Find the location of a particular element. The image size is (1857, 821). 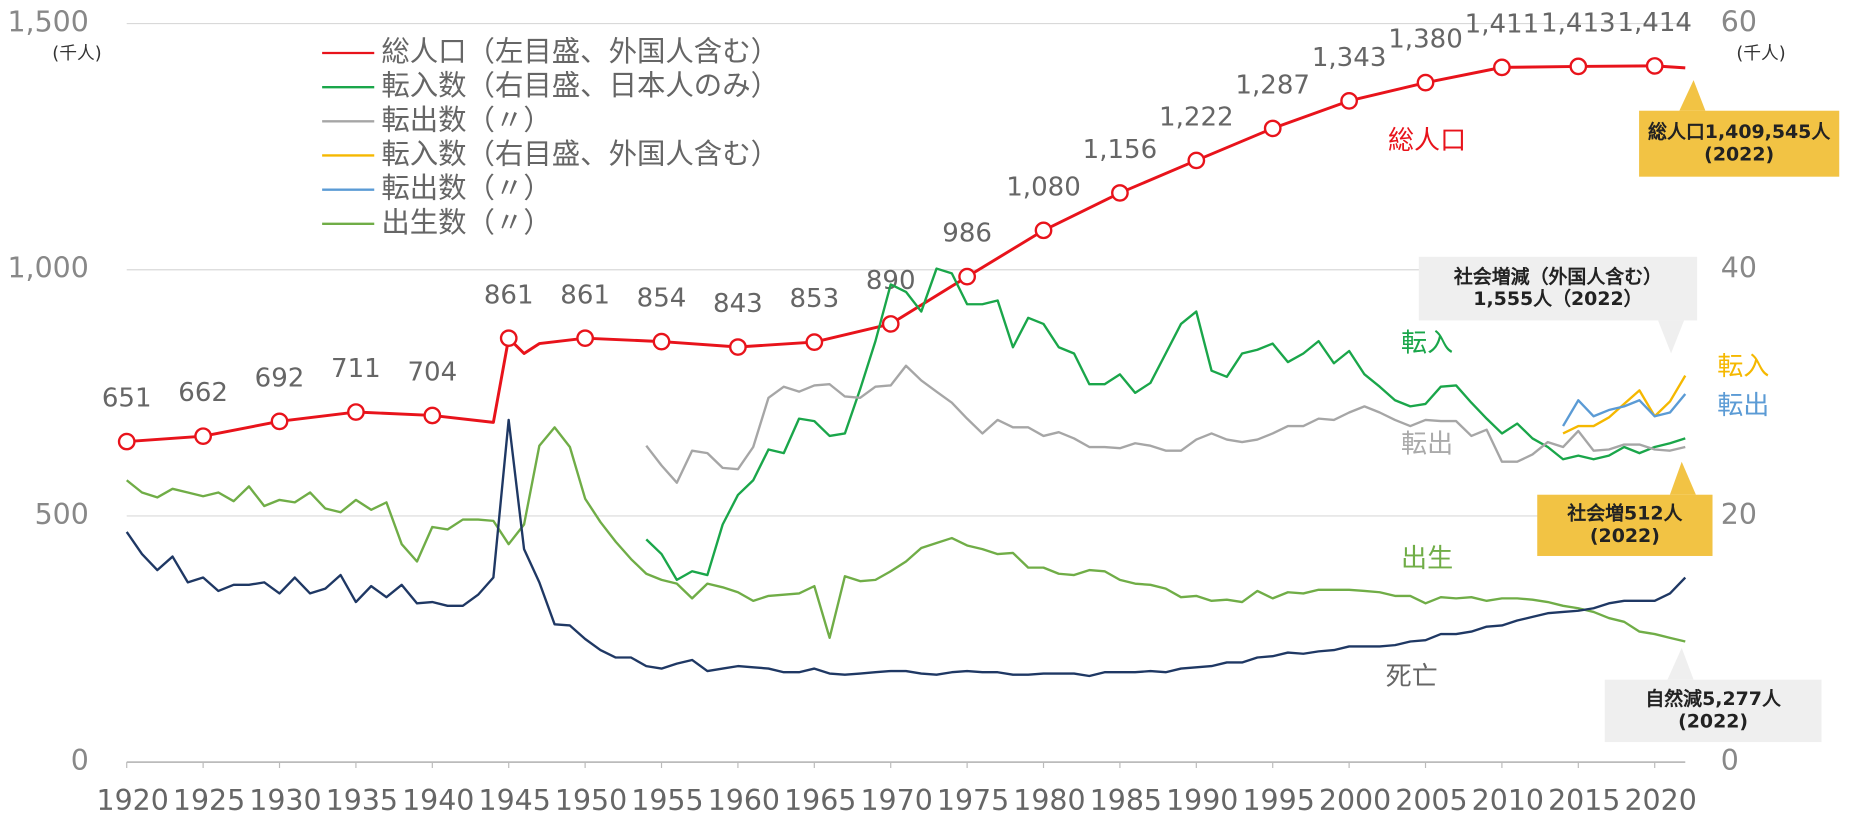

y2-tick-label: 40 is located at coordinates (1739, 268).